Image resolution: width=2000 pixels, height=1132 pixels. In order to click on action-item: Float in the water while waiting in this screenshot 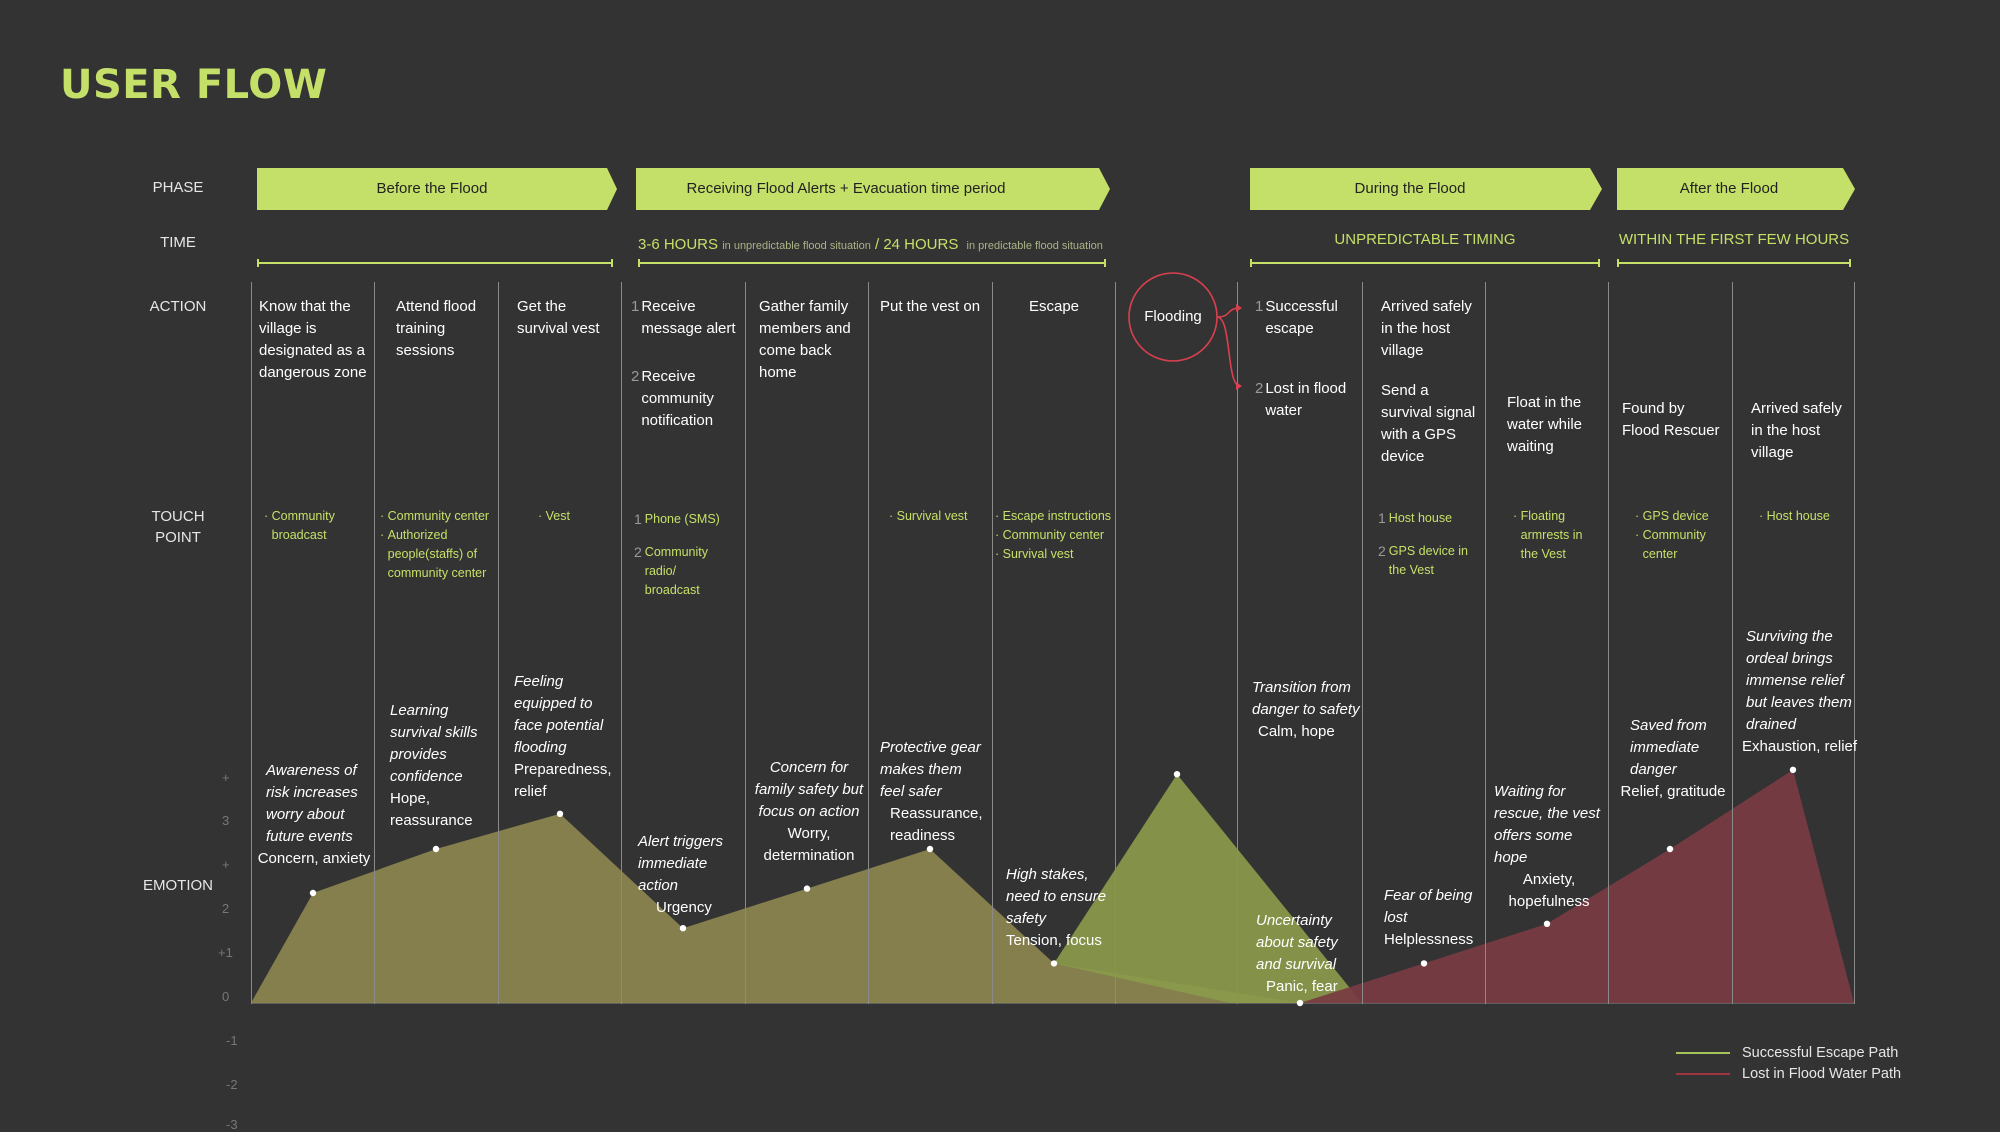, I will do `click(1545, 424)`.